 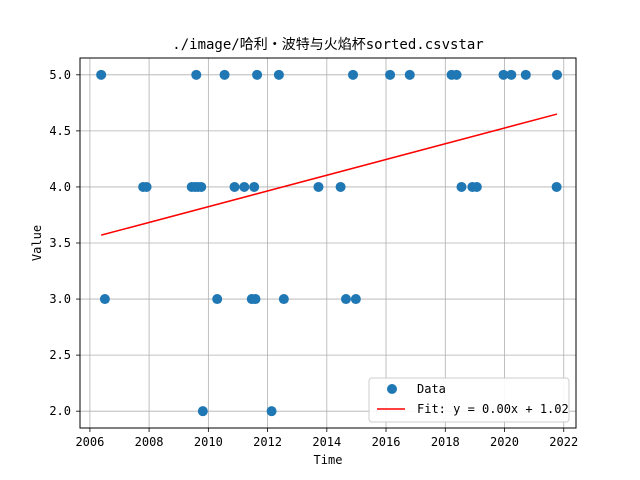 I want to click on x-tick-label: 2022, so click(x=563, y=442).